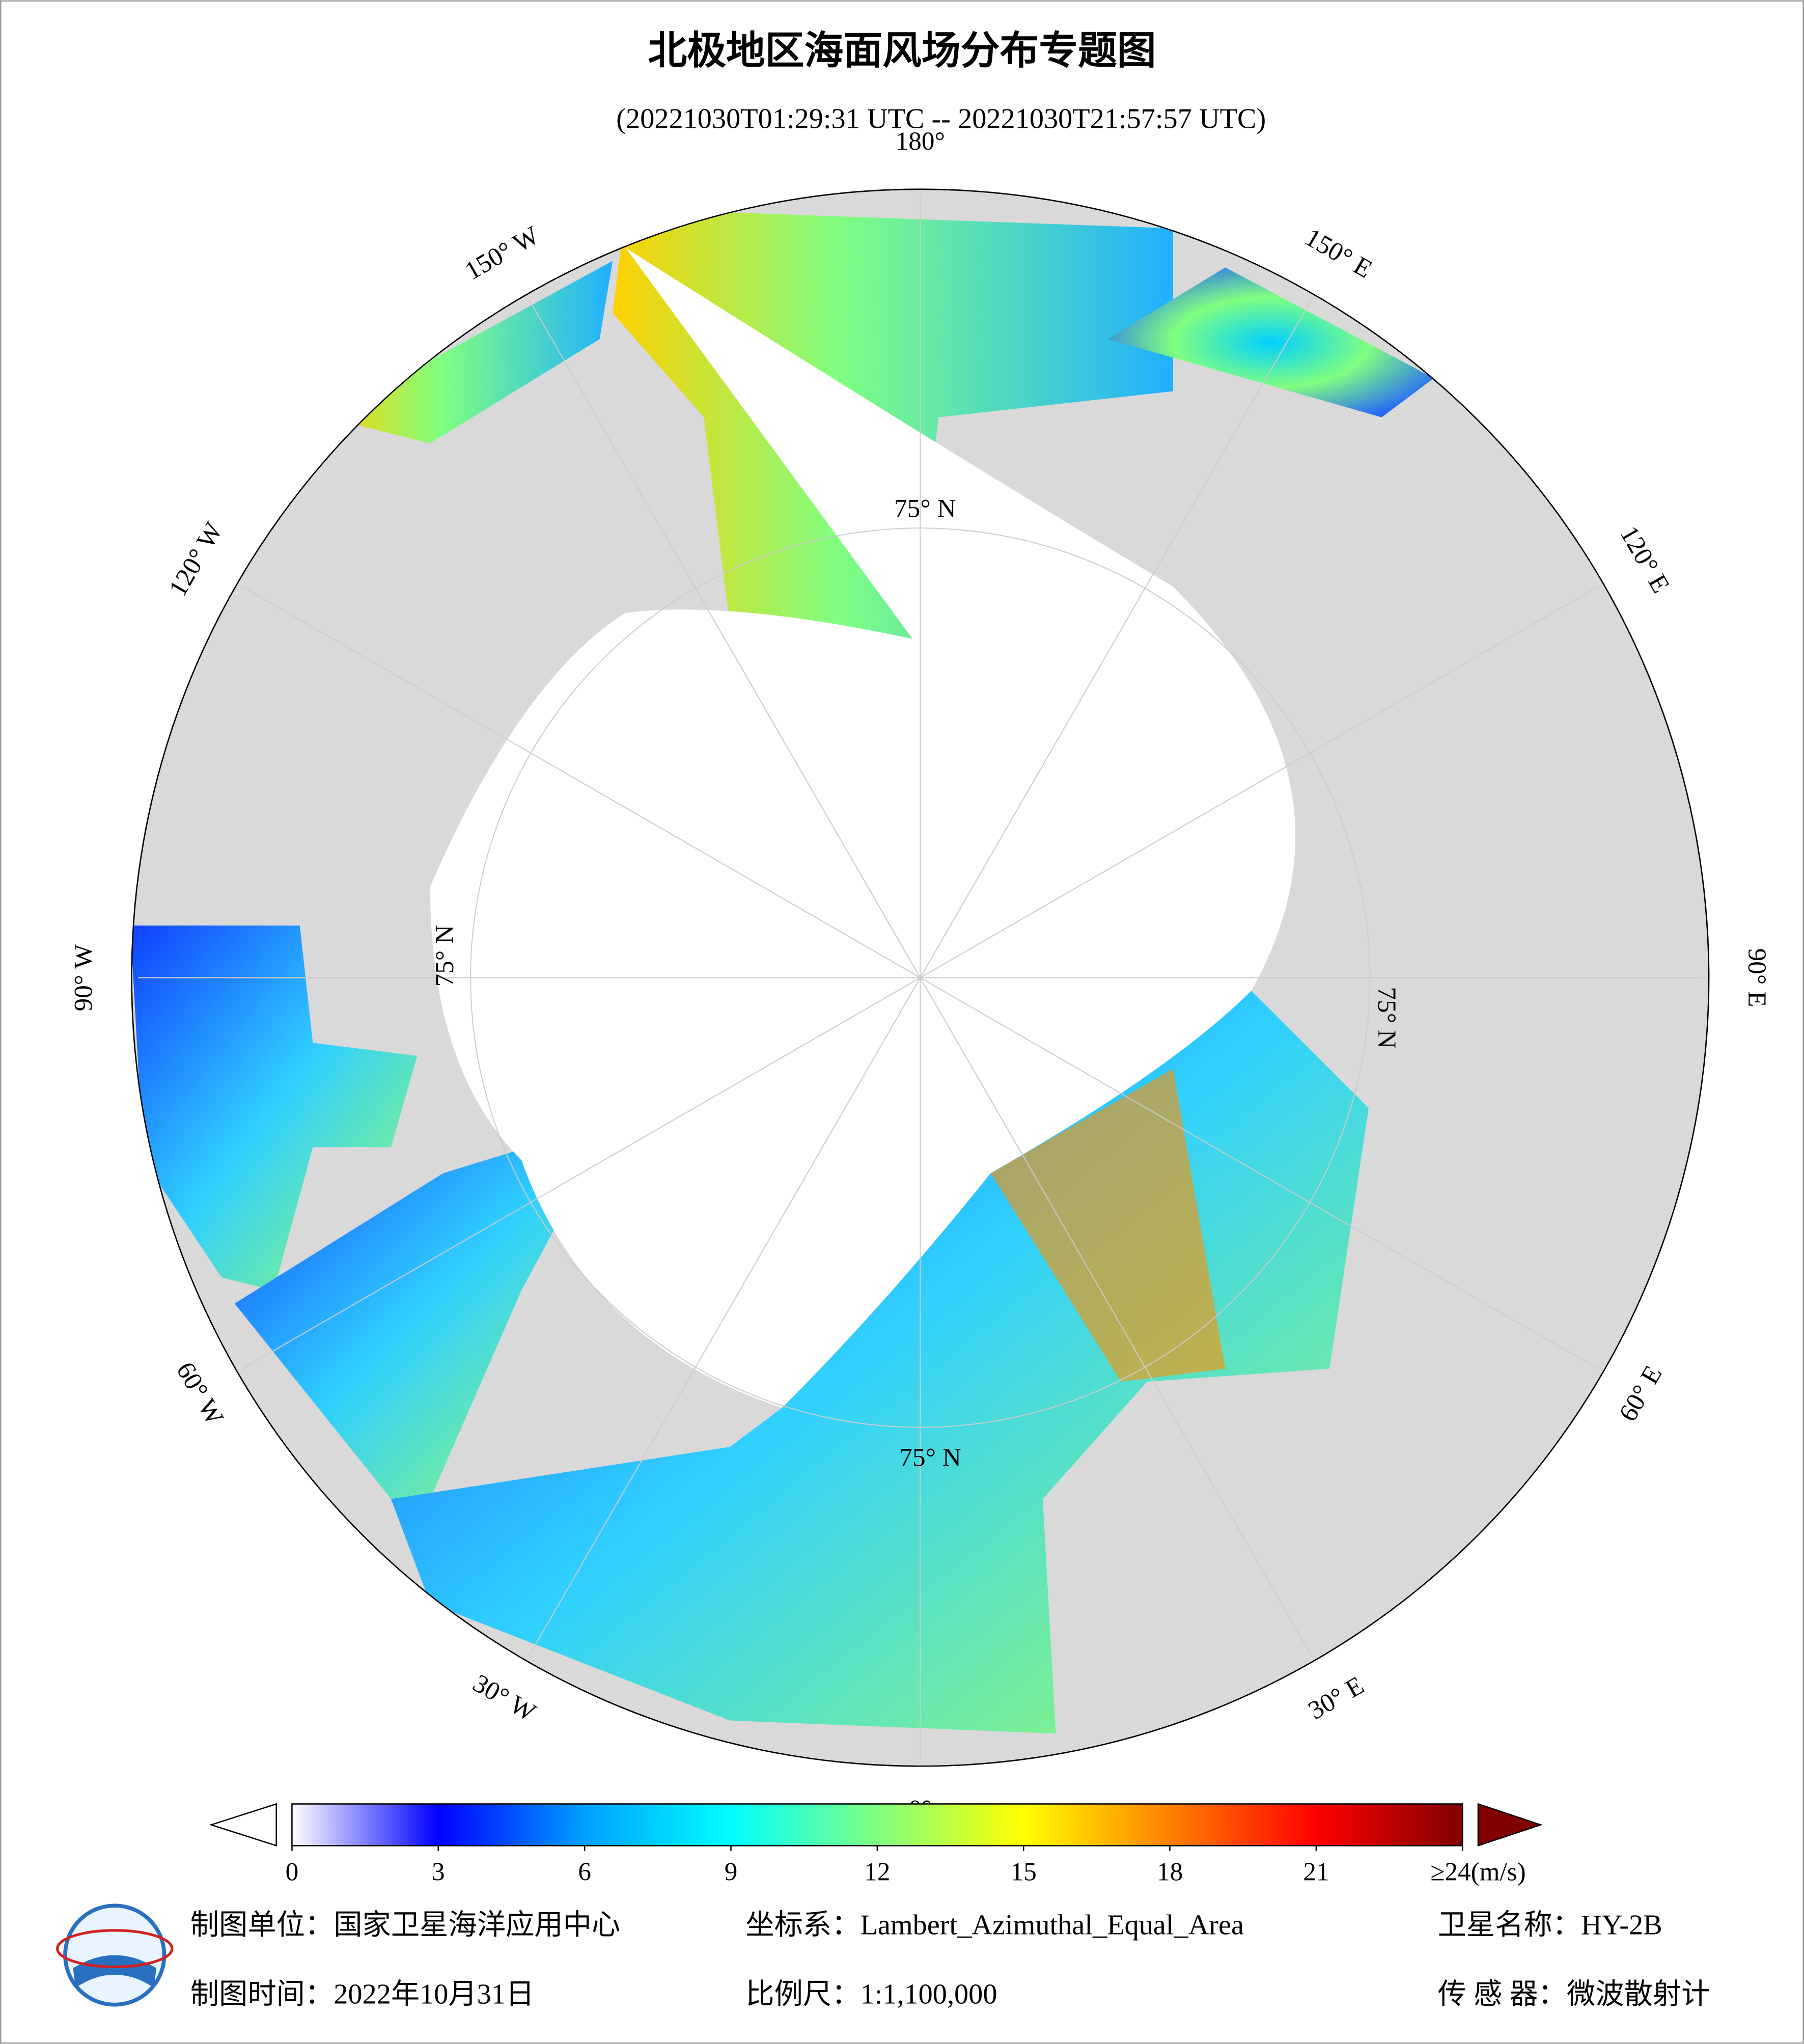 The width and height of the screenshot is (1804, 2044). What do you see at coordinates (362, 1994) in the screenshot?
I see `footer-text: 制图时间：2022年10月31日` at bounding box center [362, 1994].